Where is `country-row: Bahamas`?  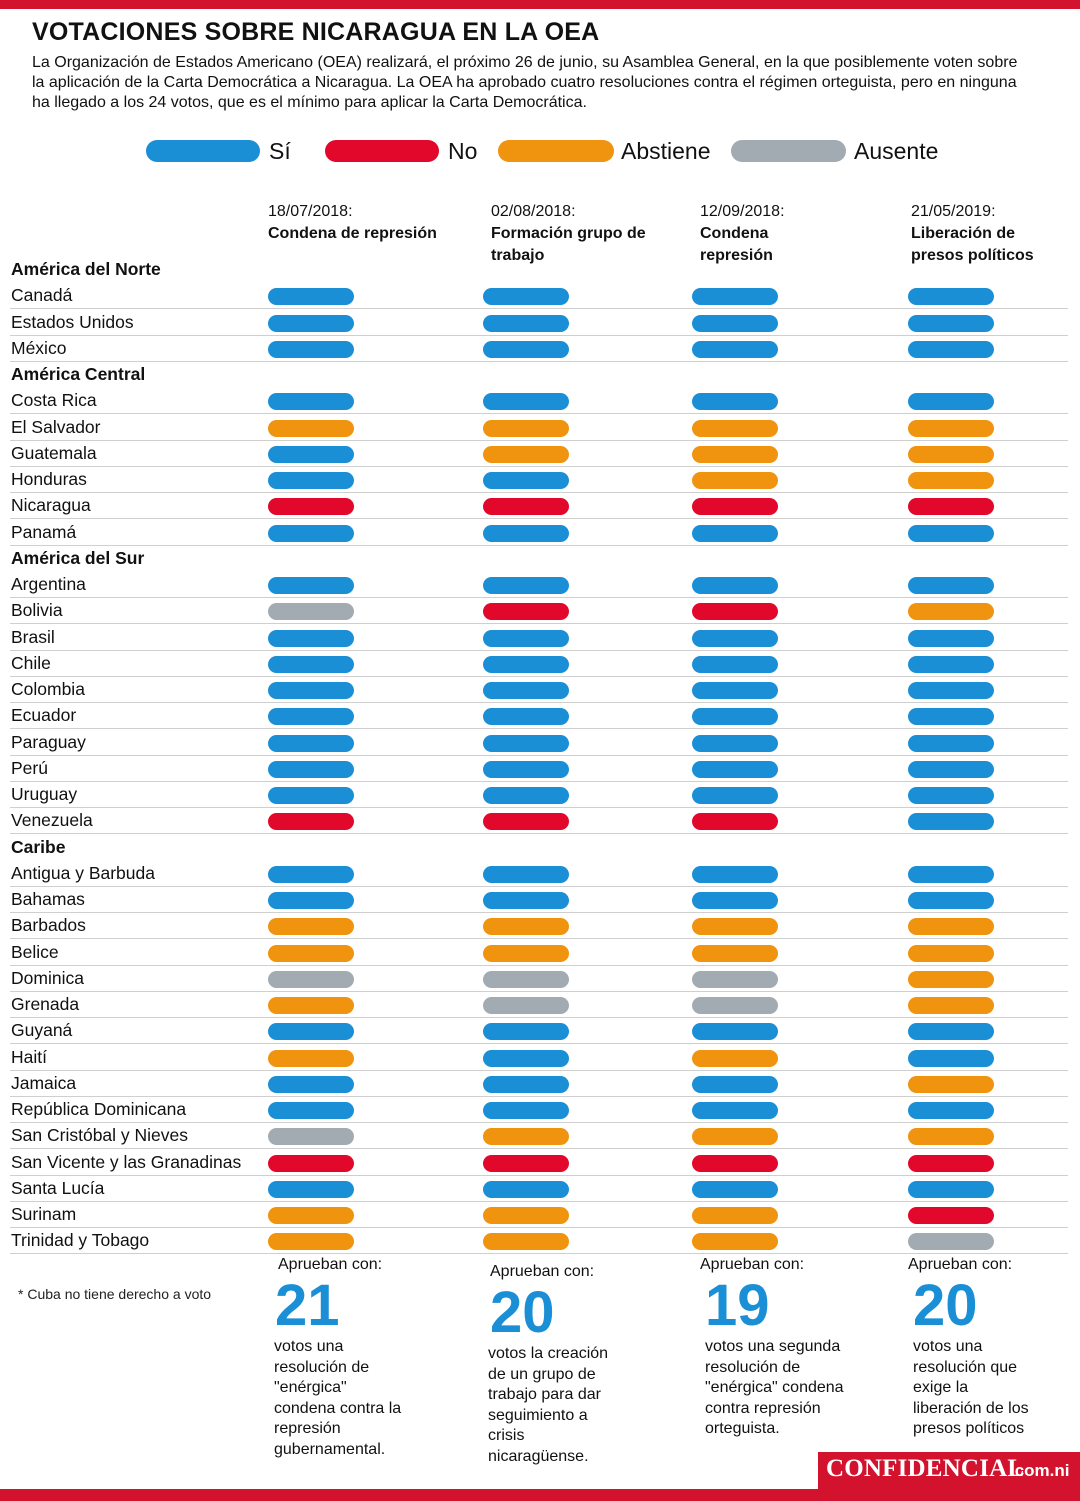
country-row: Bahamas is located at coordinates (539, 899).